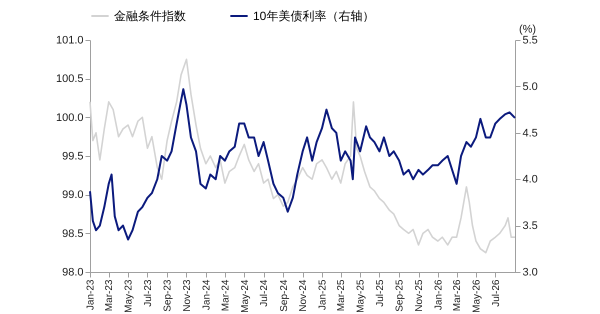 This screenshot has height=314, width=600. What do you see at coordinates (168, 295) in the screenshot?
I see `x-tick-label: Sep-23` at bounding box center [168, 295].